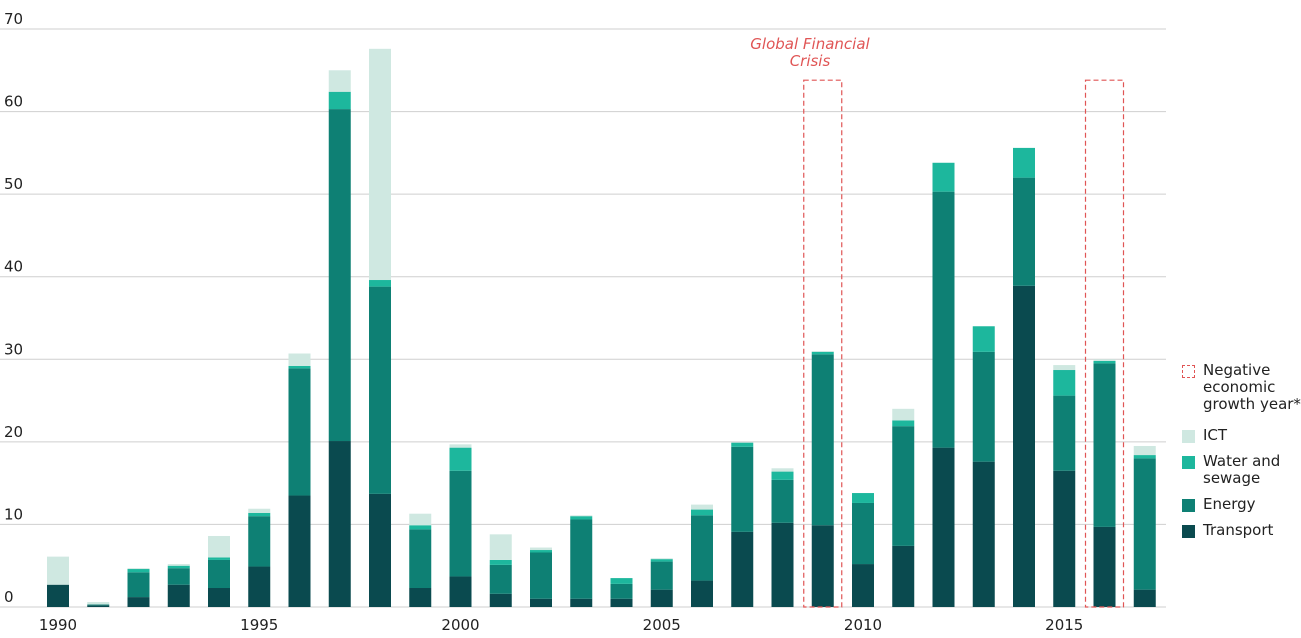  What do you see at coordinates (380, 390) in the screenshot?
I see `bar-1998-energy` at bounding box center [380, 390].